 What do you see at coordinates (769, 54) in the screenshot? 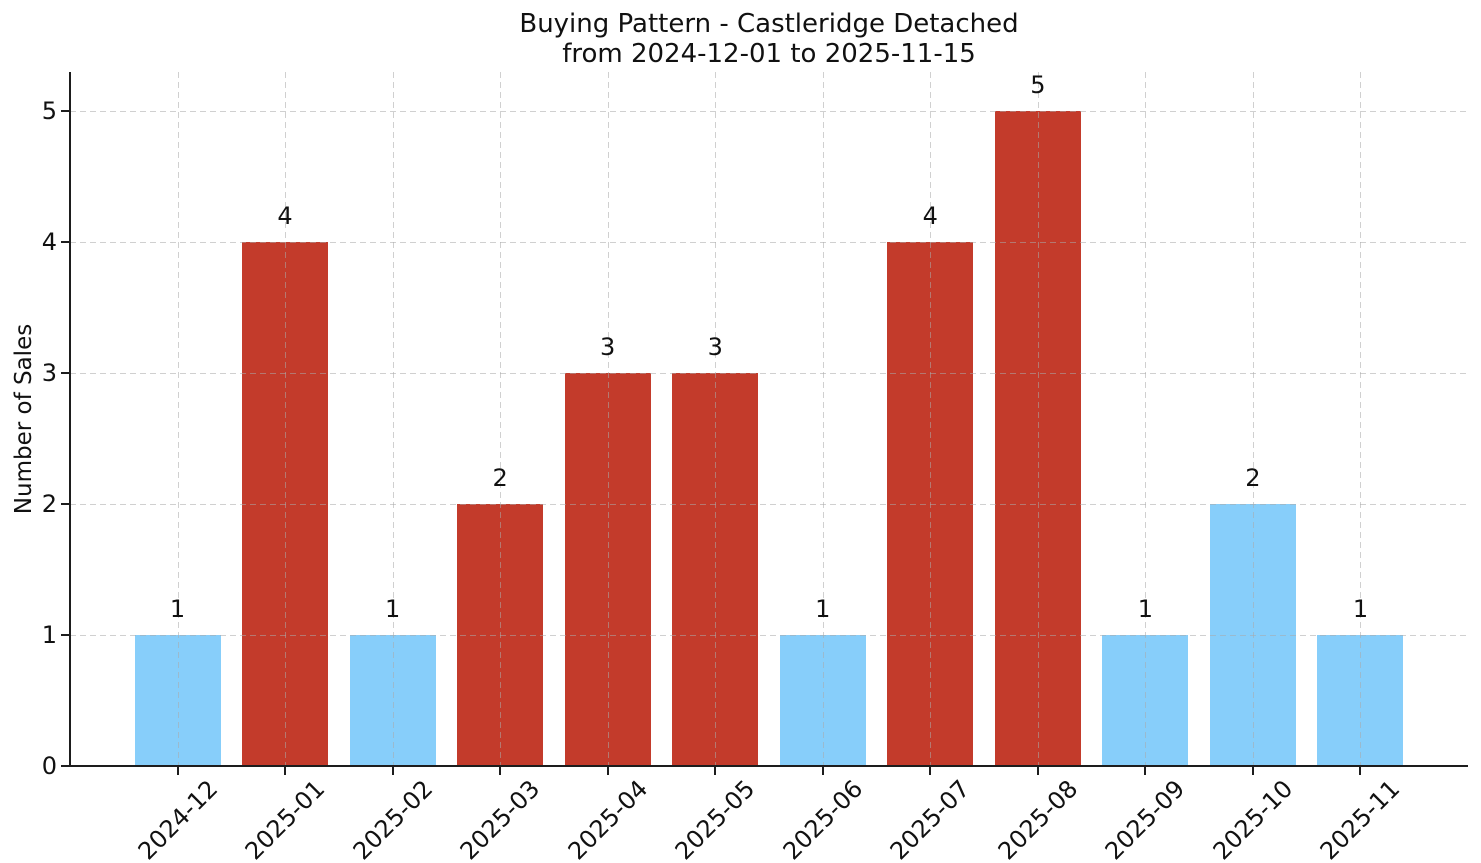
I see `chart-title-line2: from 2024-12-01 to 2025-11-15` at bounding box center [769, 54].